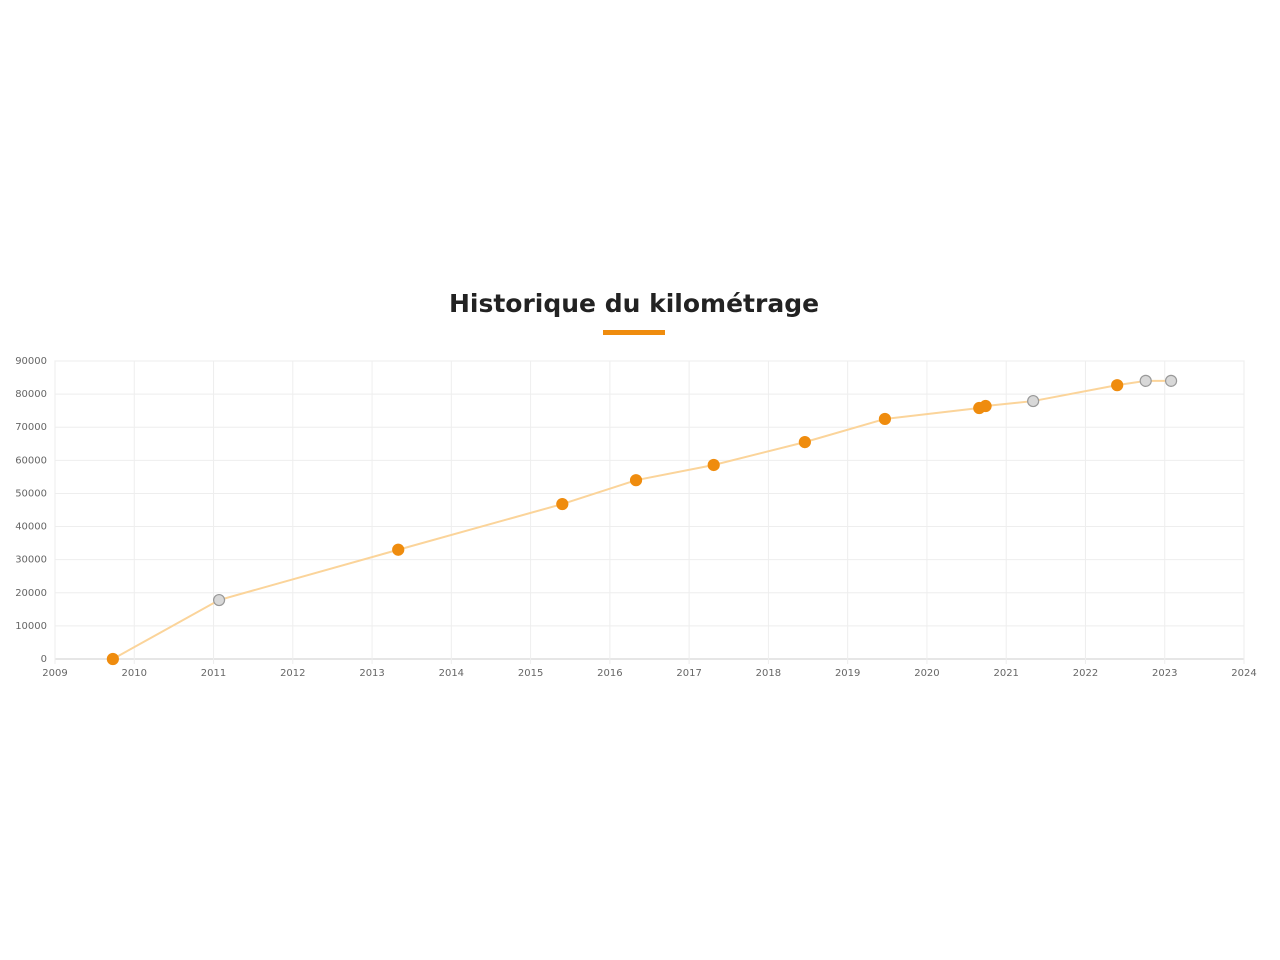 This screenshot has width=1280, height=960. Describe the element at coordinates (44, 659) in the screenshot. I see `y-tick-label: 0` at that location.